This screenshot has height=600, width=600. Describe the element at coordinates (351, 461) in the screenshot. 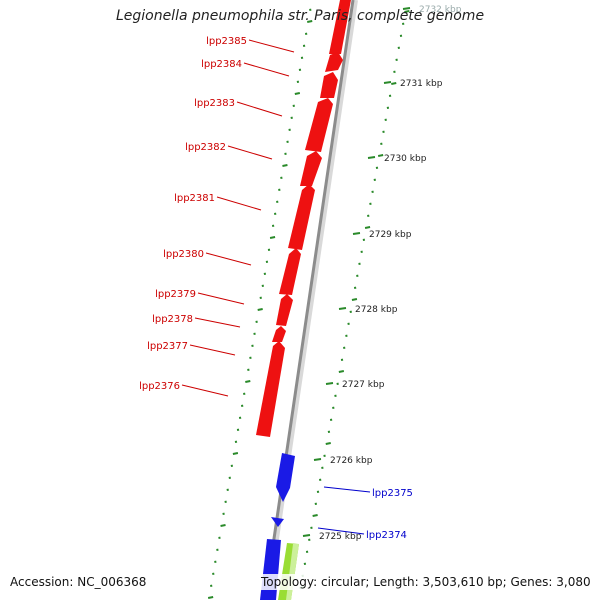

I see `ruler-label: 2726 kbp` at that location.